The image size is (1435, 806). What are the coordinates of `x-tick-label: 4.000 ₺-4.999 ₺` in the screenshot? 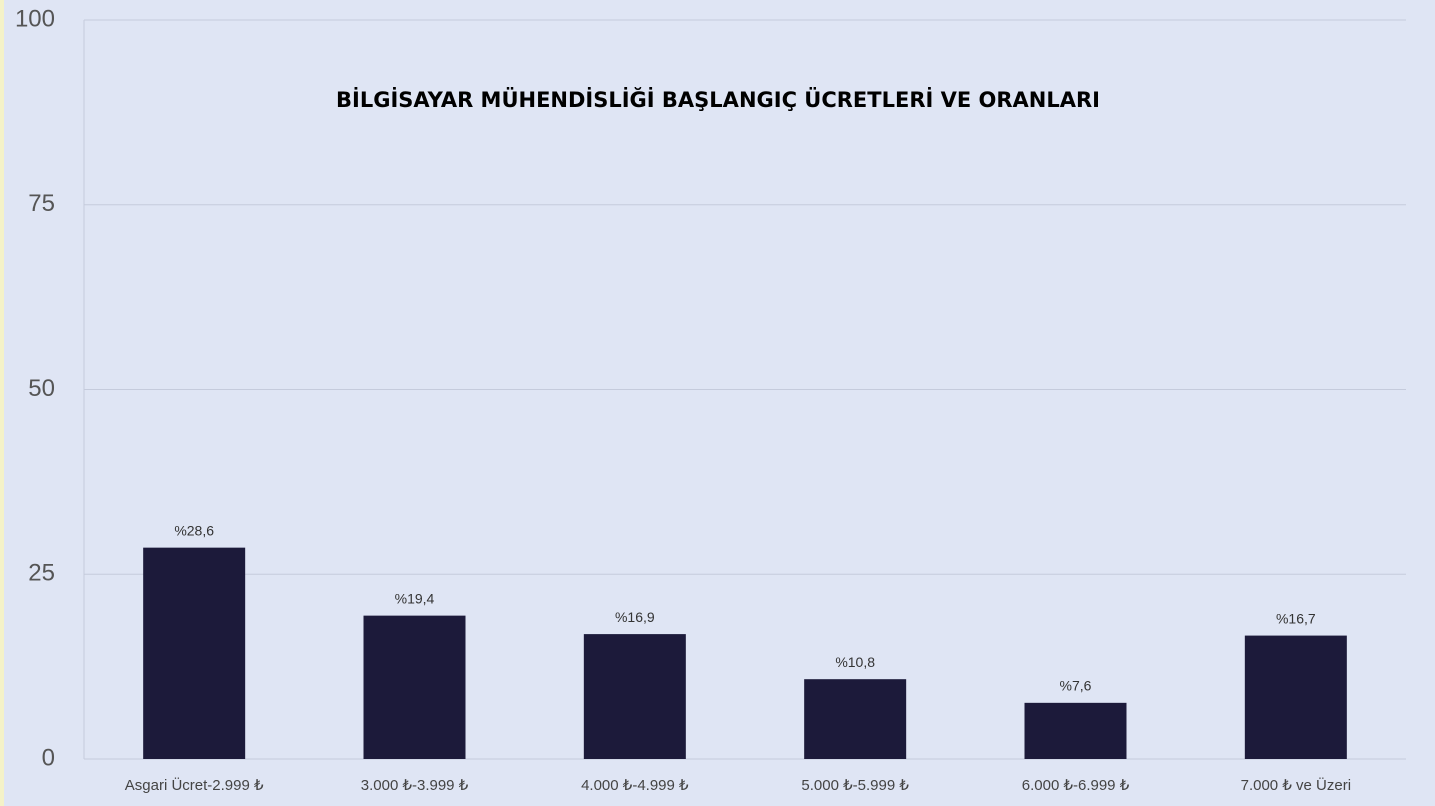 It's located at (635, 785).